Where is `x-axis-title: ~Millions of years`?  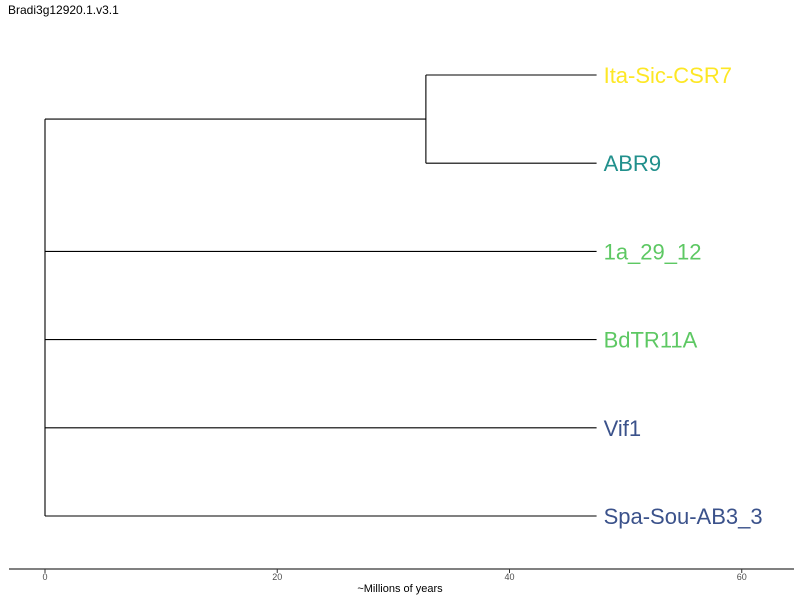
x-axis-title: ~Millions of years is located at coordinates (400, 589).